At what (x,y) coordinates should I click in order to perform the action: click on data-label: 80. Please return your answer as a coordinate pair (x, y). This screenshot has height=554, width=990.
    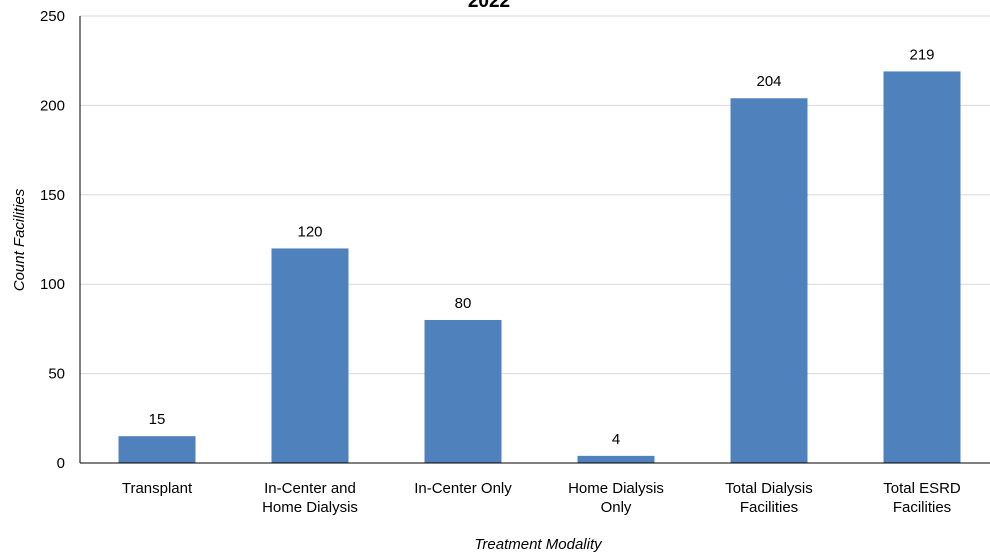
    Looking at the image, I should click on (463, 303).